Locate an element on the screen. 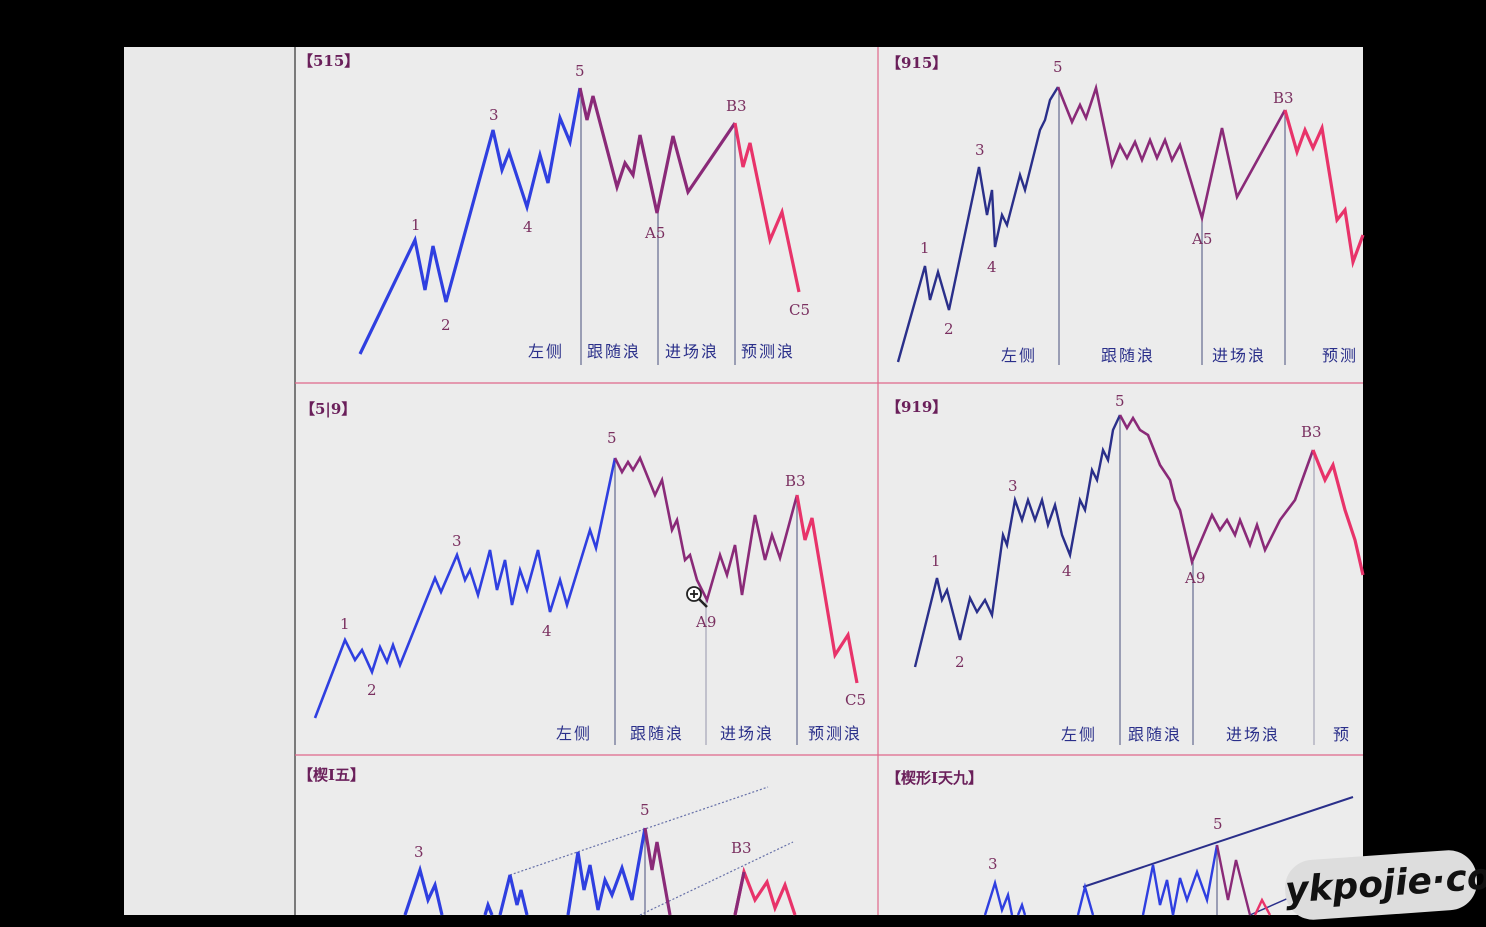  panel-title: 【楔I五】 is located at coordinates (331, 775).